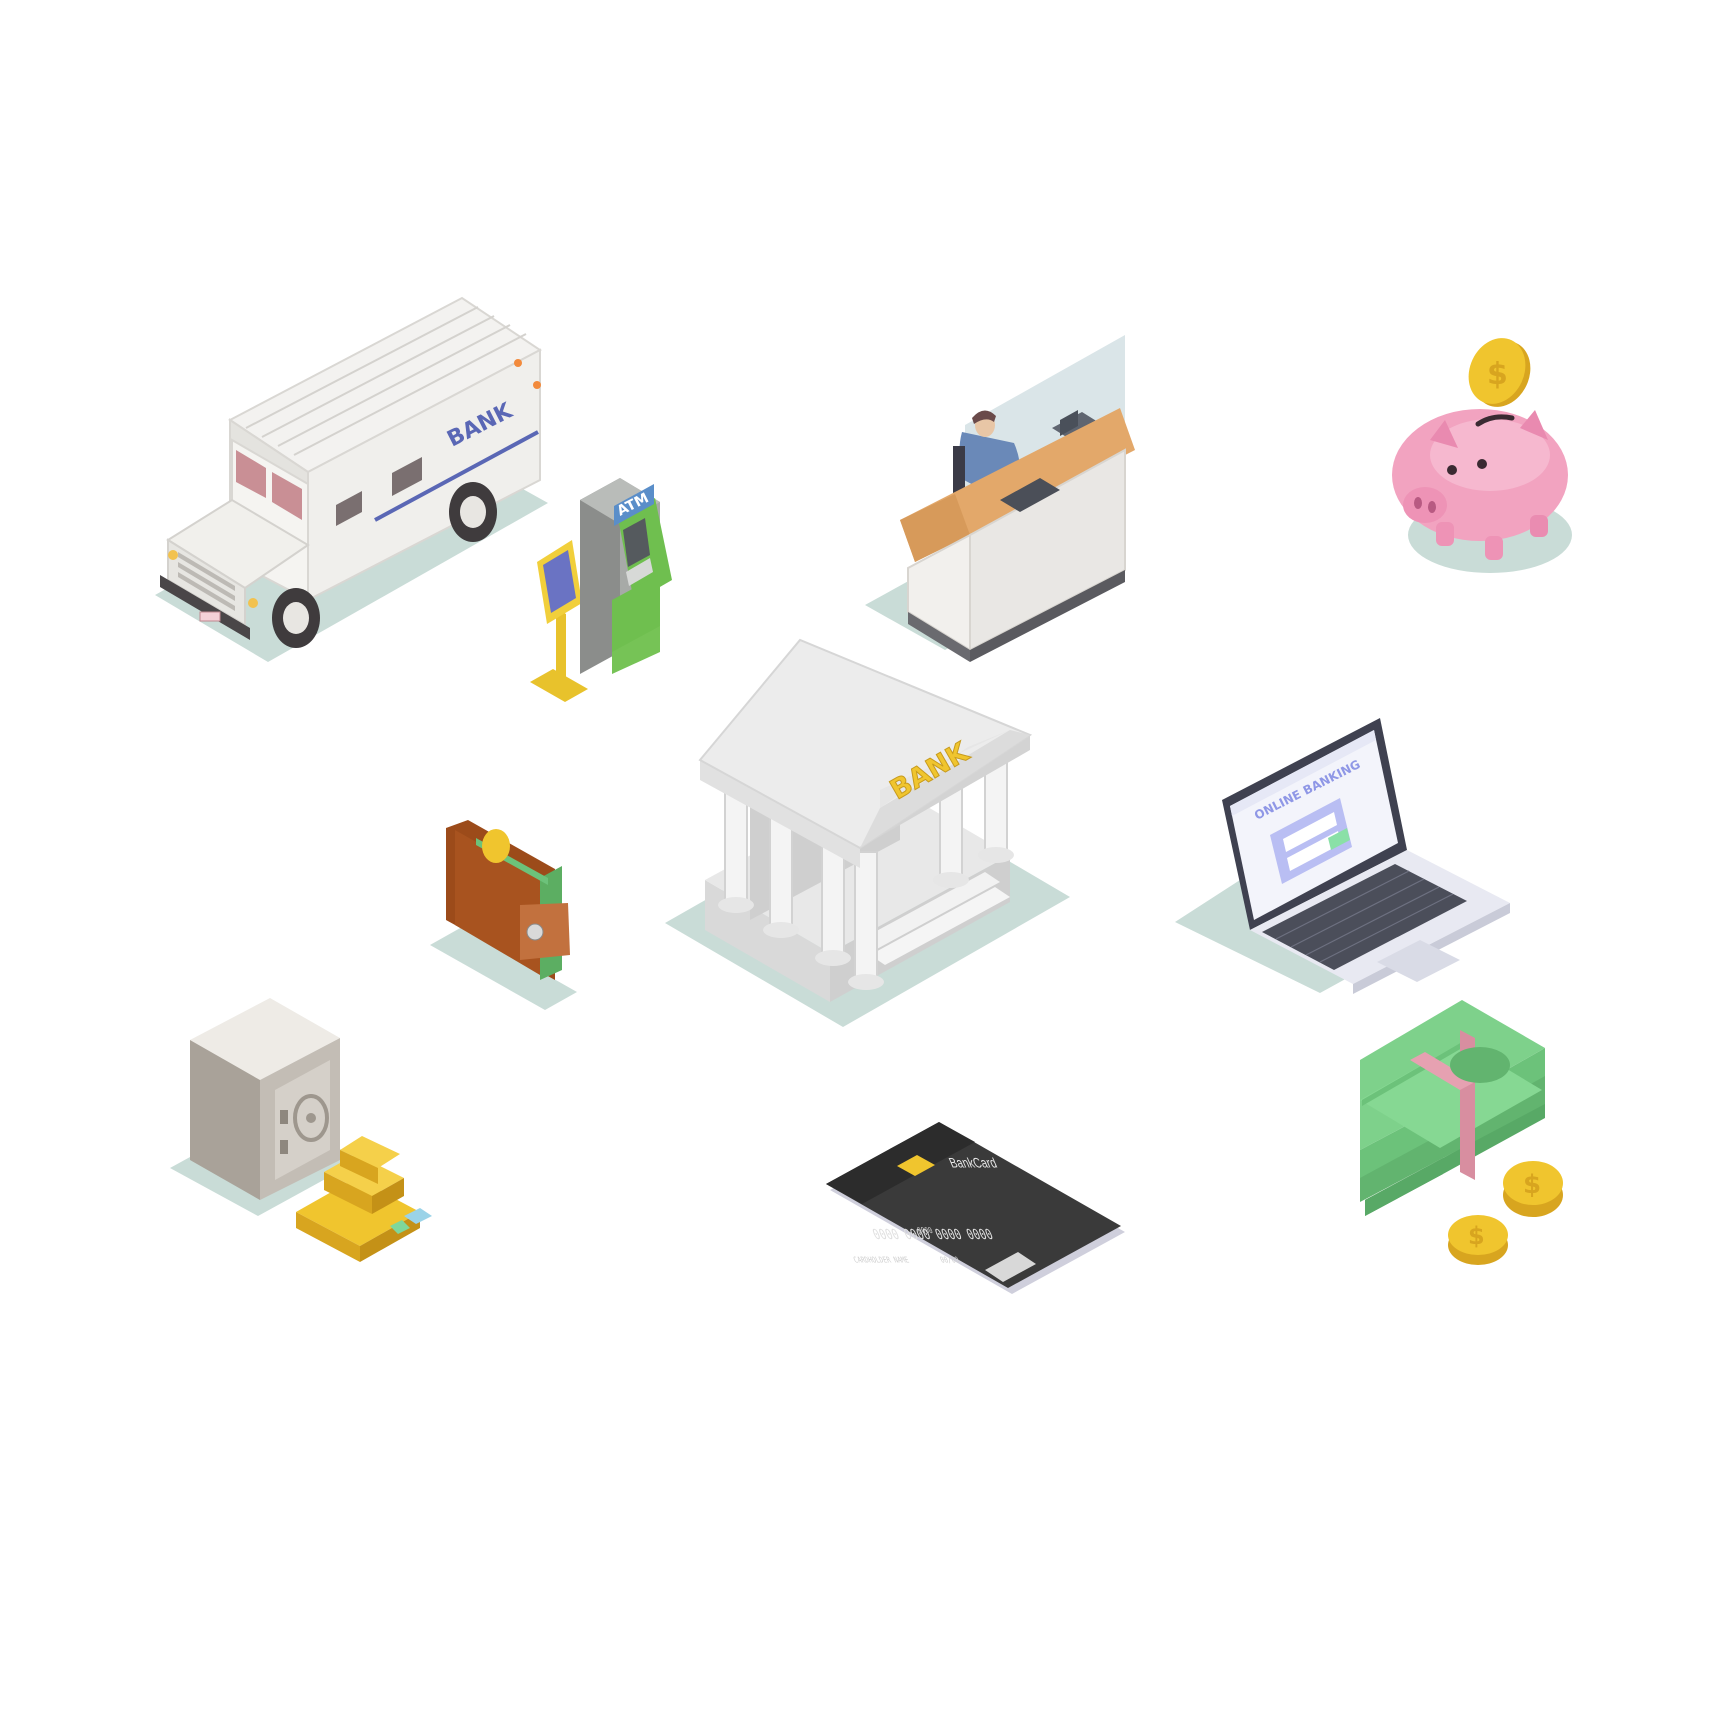 Image resolution: width=1716 pixels, height=1716 pixels. What do you see at coordinates (1505, 1213) in the screenshot?
I see `coin-icon: $ $` at bounding box center [1505, 1213].